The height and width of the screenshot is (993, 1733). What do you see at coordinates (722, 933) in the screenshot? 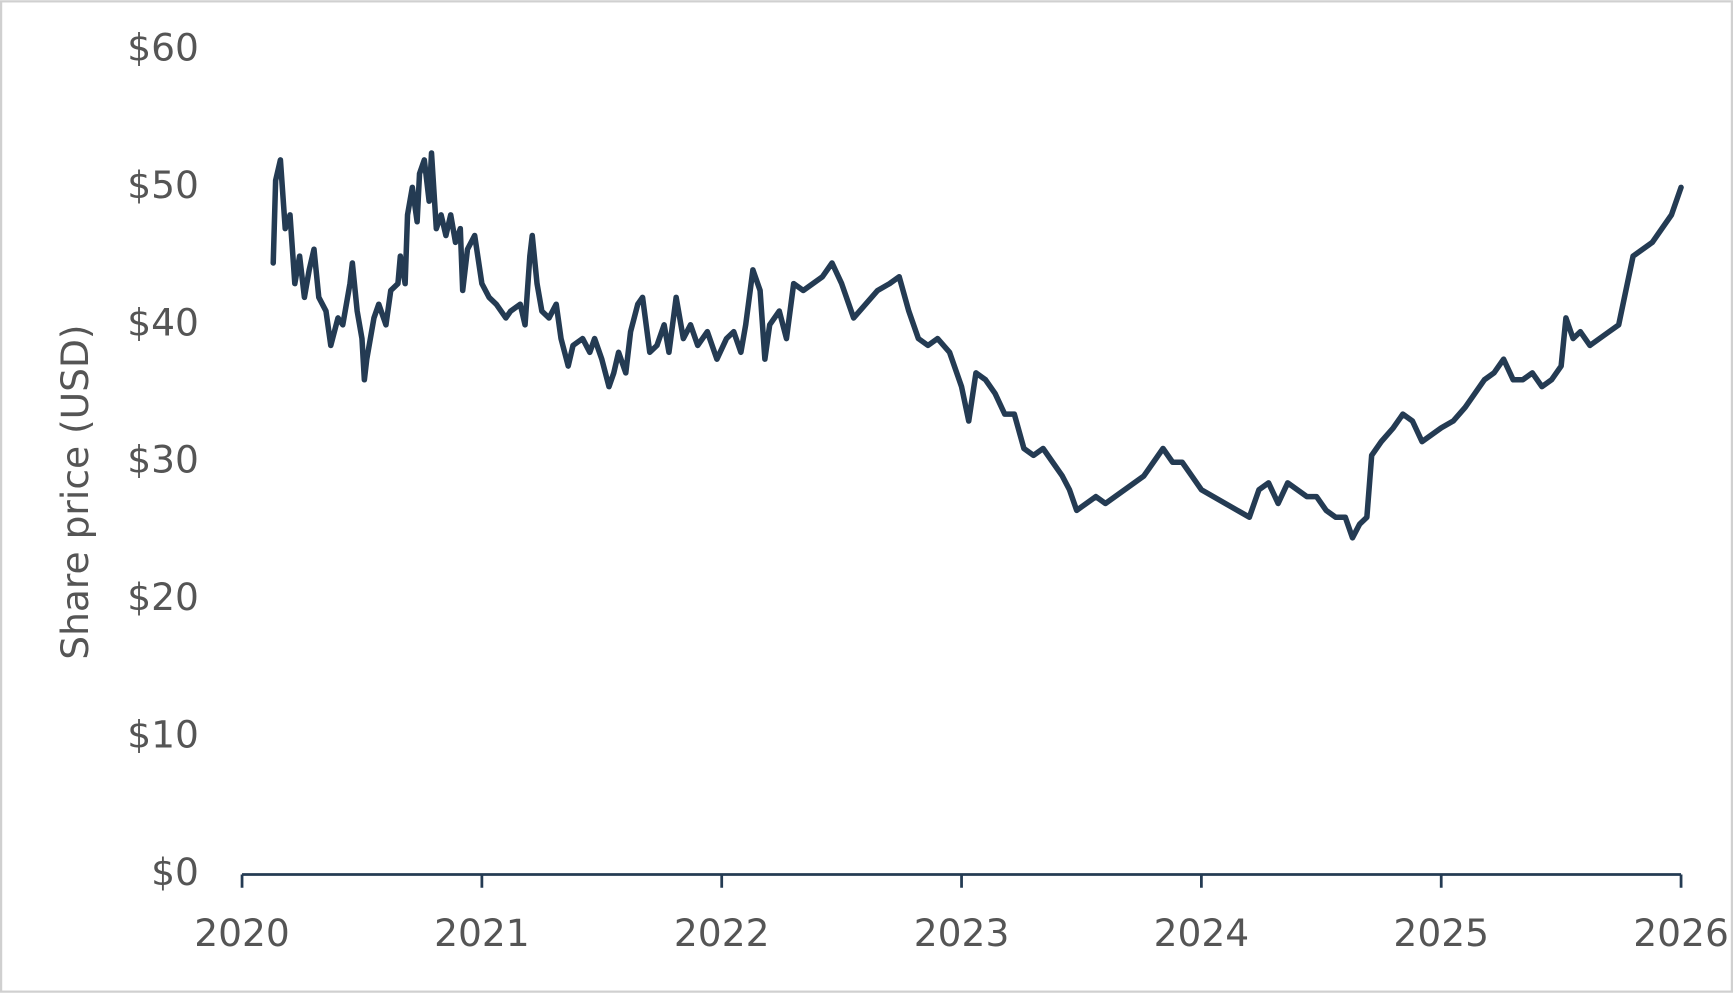
I see `x-tick-label: 2022` at bounding box center [722, 933].